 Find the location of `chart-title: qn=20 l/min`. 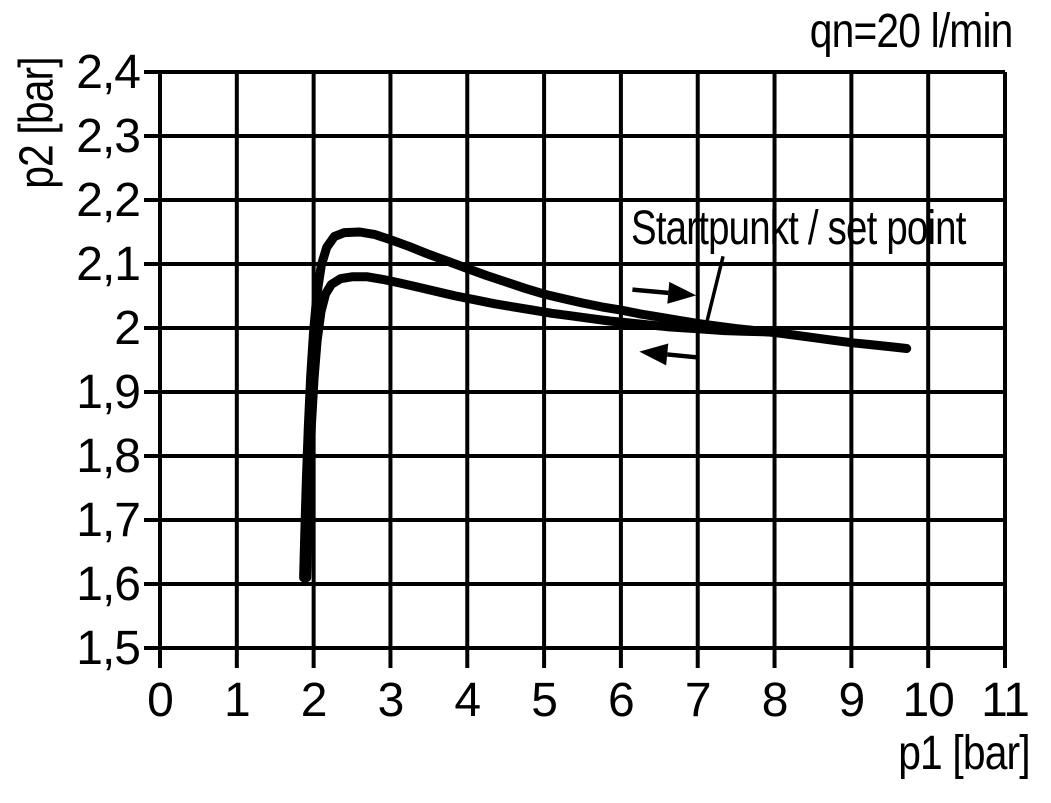

chart-title: qn=20 l/min is located at coordinates (911, 31).